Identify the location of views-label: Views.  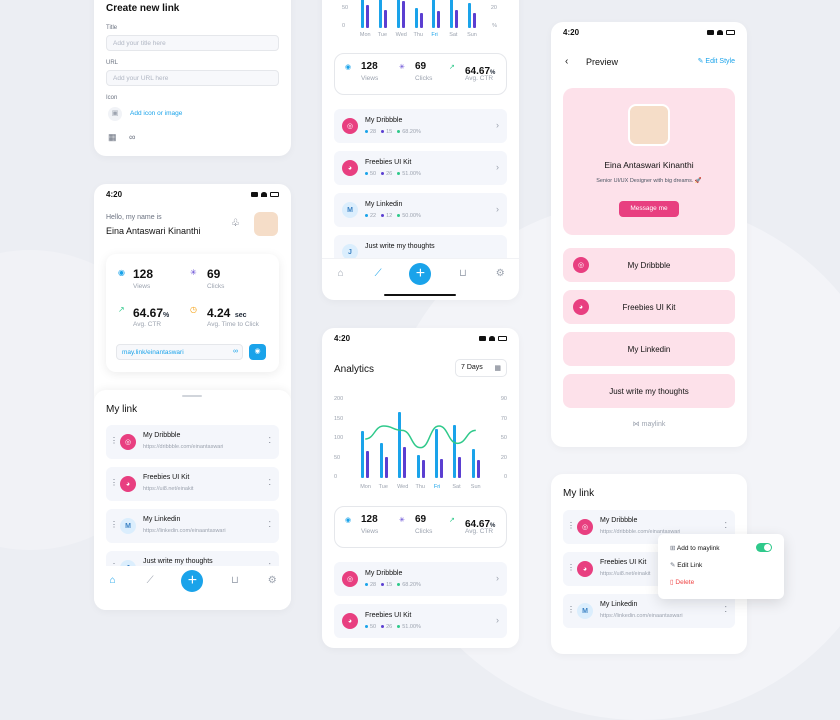
(370, 531).